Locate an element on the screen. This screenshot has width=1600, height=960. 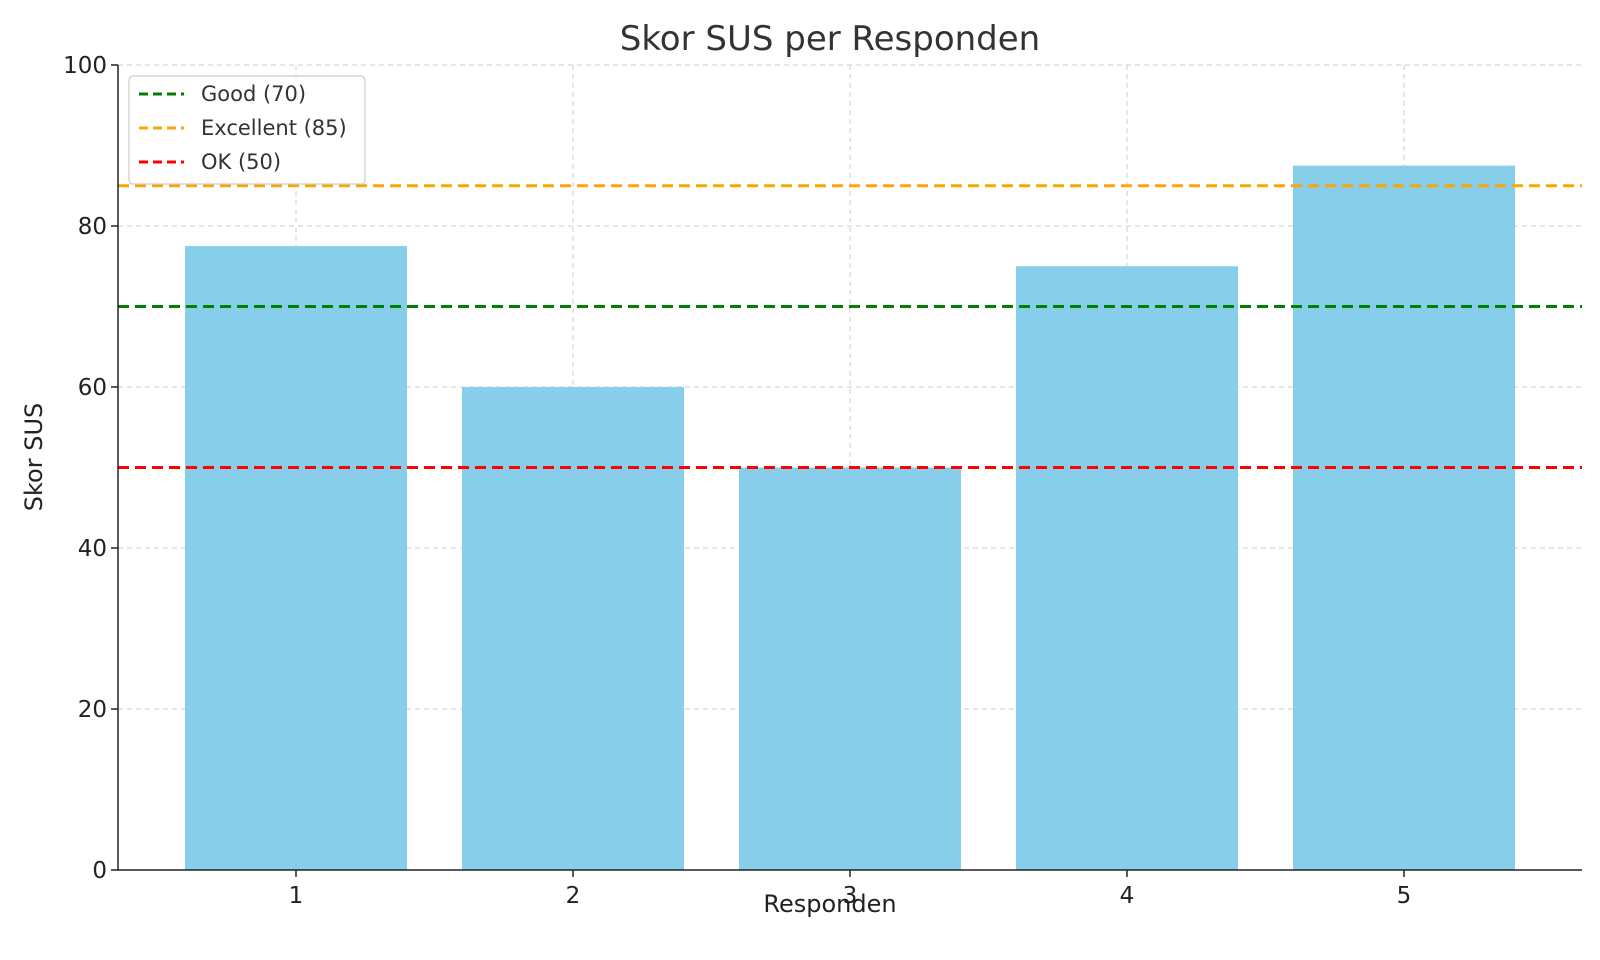
y-tick-label: 80 is located at coordinates (92, 227).